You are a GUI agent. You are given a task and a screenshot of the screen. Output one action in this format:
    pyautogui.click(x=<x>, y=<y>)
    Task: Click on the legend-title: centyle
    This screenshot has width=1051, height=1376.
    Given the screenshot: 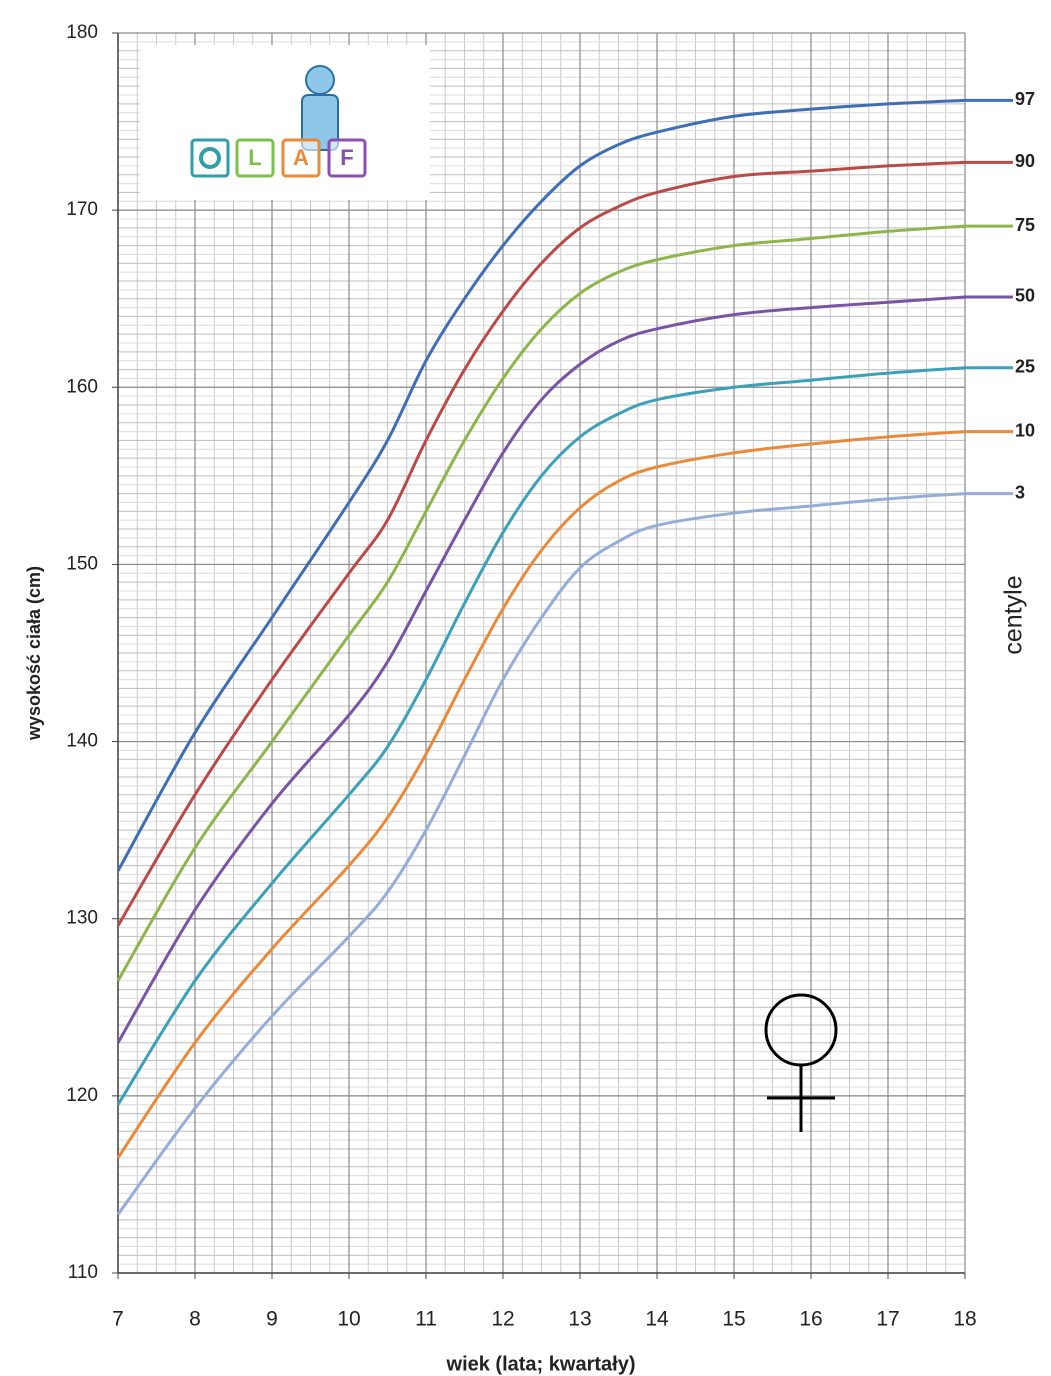 What is the action you would take?
    pyautogui.click(x=1014, y=614)
    